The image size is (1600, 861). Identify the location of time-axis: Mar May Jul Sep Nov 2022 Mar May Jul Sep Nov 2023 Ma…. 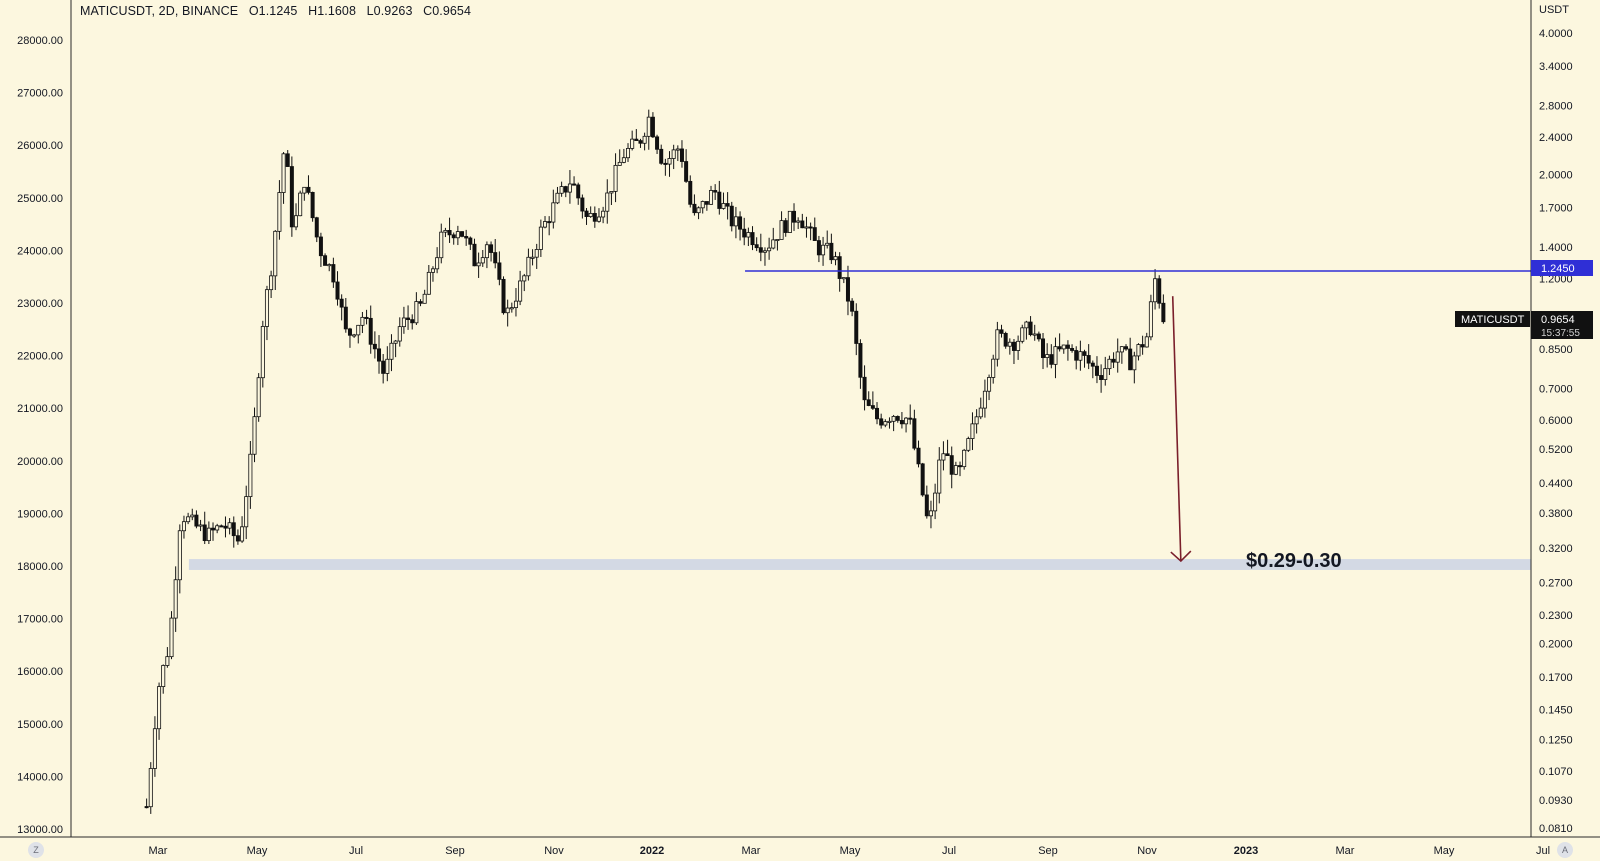
(850, 851).